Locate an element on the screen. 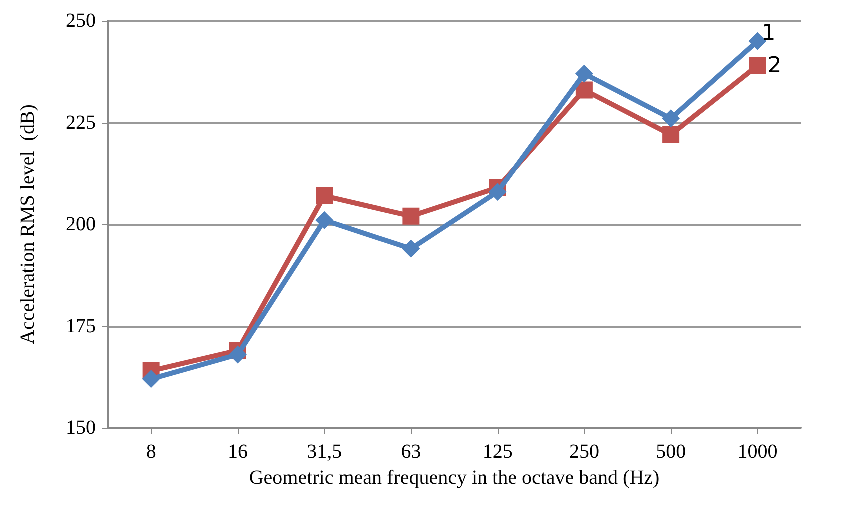 This screenshot has height=508, width=843. x-tick-label: 63 is located at coordinates (411, 452).